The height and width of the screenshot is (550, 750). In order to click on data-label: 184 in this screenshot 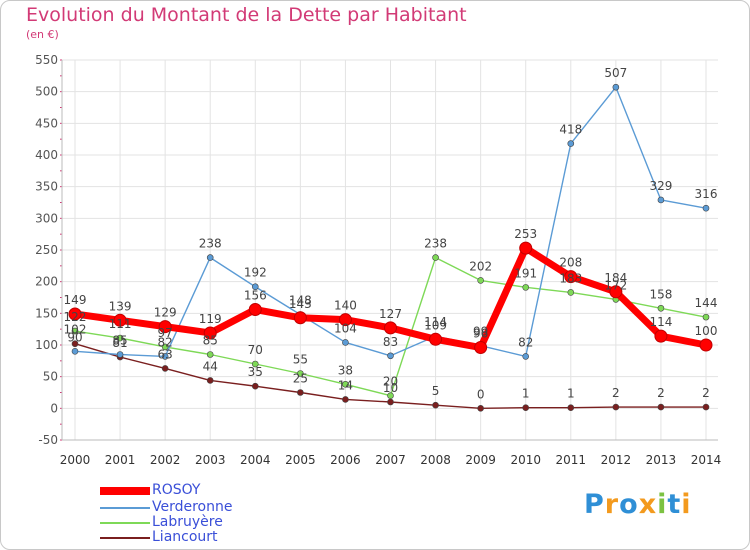, I will do `click(615, 278)`.